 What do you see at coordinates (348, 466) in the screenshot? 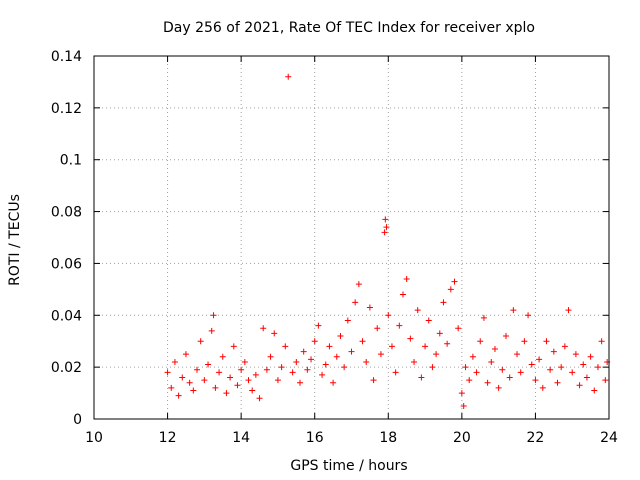
I see `x-axis-label: GPS time / hours` at bounding box center [348, 466].